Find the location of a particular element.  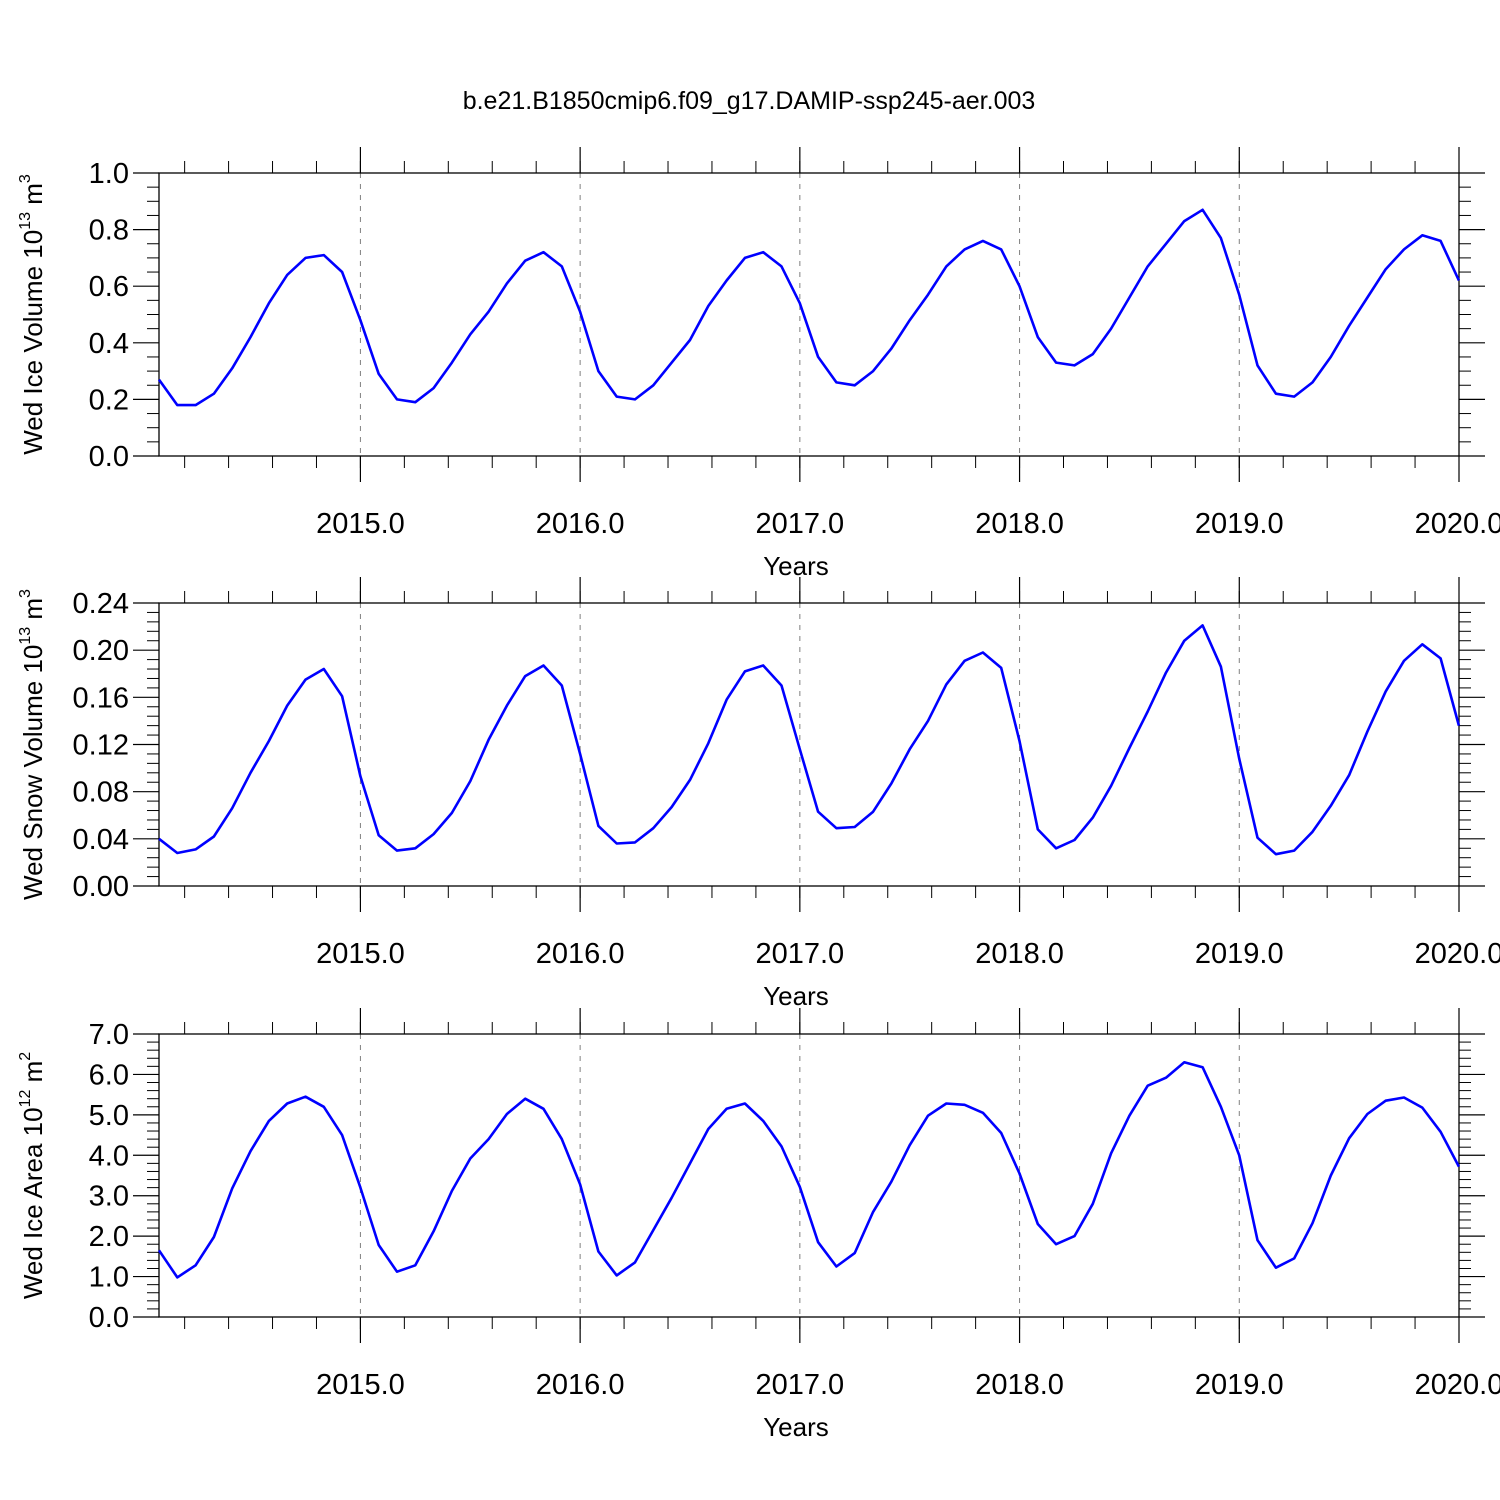

y-tick-label: 0.16 is located at coordinates (101, 698).